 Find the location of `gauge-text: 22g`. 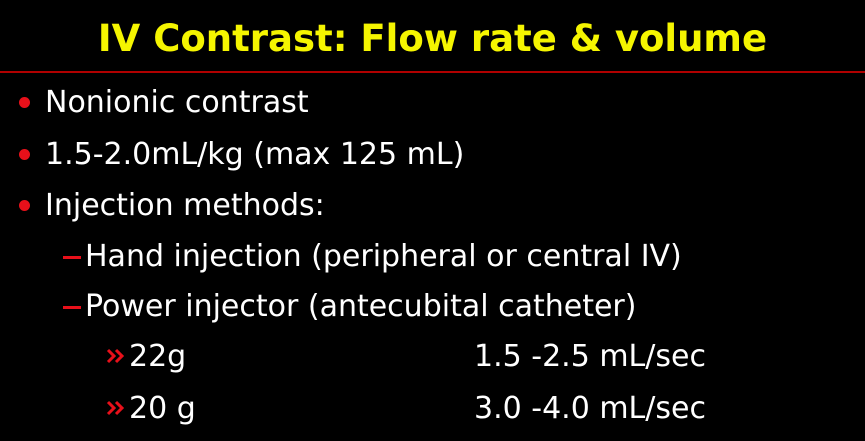

gauge-text: 22g is located at coordinates (158, 356).